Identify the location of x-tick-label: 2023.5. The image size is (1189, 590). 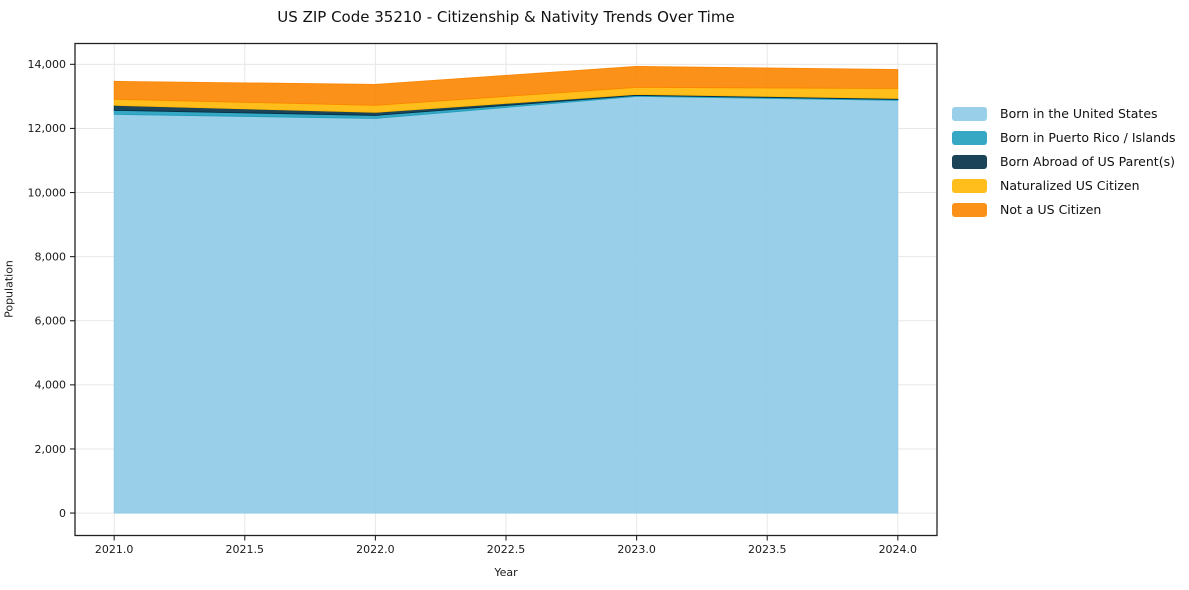
(767, 549).